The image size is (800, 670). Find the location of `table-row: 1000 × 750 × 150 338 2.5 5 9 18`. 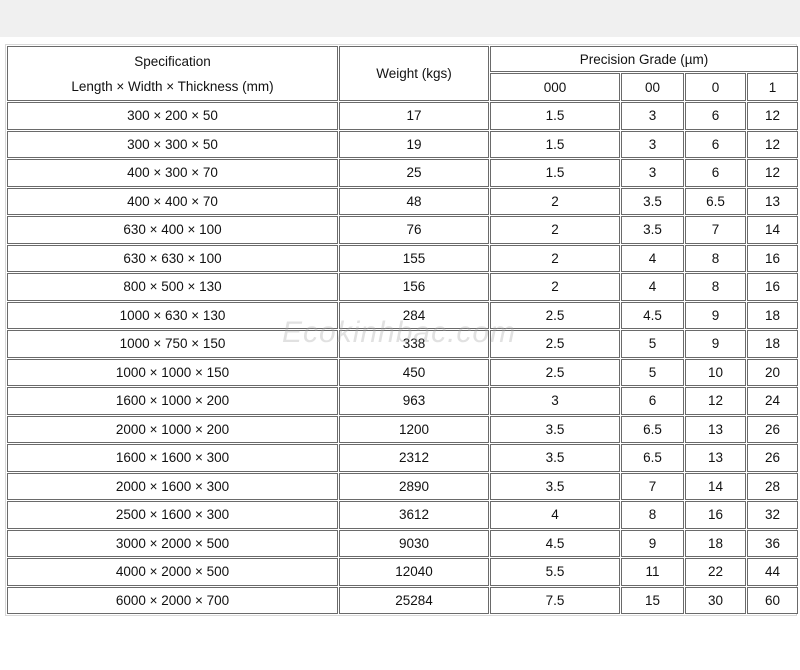

table-row: 1000 × 750 × 150 338 2.5 5 9 18 is located at coordinates (402, 344).